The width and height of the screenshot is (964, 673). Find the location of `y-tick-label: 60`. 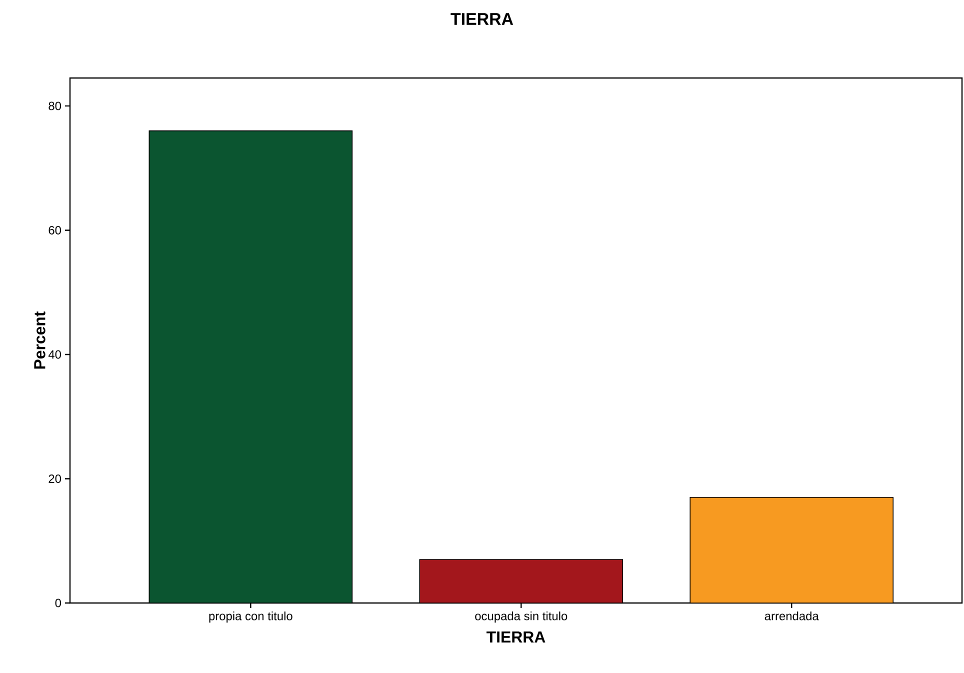

y-tick-label: 60 is located at coordinates (55, 230).